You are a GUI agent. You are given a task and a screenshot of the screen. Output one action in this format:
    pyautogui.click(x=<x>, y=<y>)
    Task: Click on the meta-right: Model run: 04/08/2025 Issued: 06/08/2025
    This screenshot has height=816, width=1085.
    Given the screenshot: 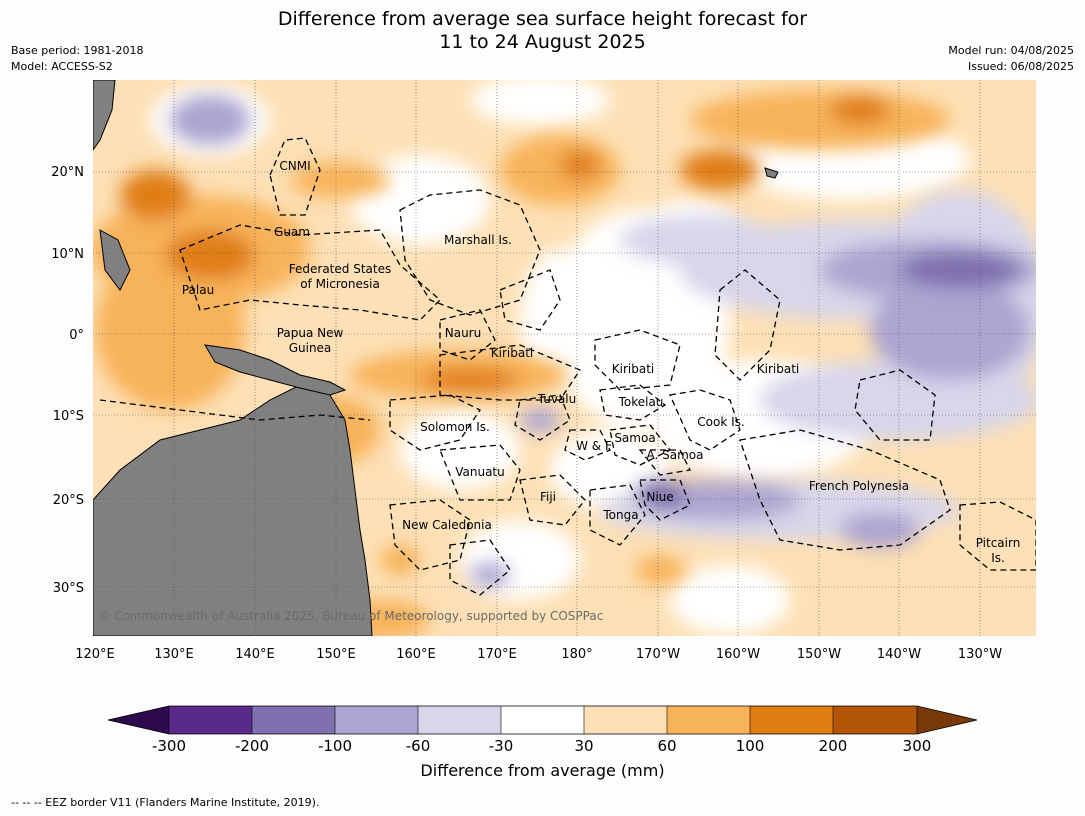 What is the action you would take?
    pyautogui.click(x=1011, y=59)
    